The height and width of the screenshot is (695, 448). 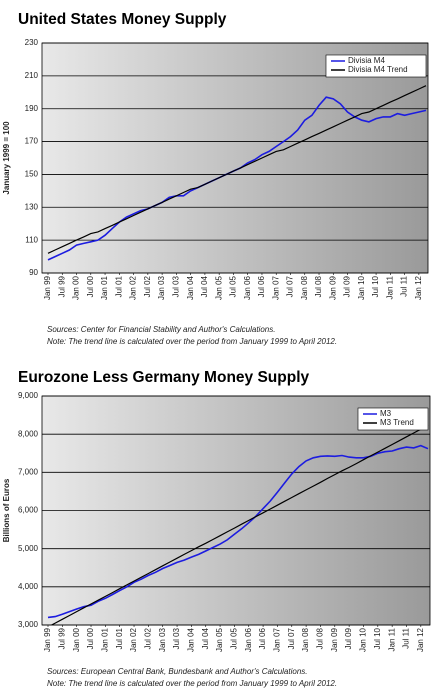 I want to click on legend-box, so click(x=376, y=66).